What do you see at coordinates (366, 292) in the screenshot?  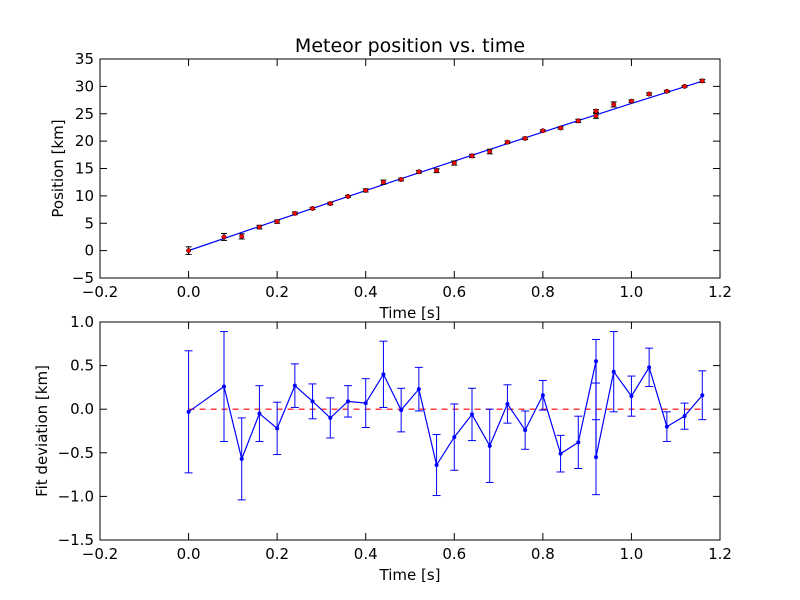 I see `x-tick-label-top: 0.4` at bounding box center [366, 292].